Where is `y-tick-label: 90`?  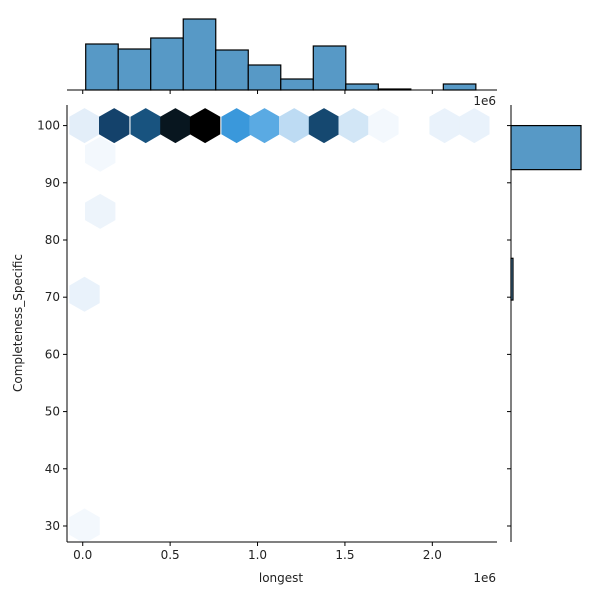
y-tick-label: 90 is located at coordinates (52, 183).